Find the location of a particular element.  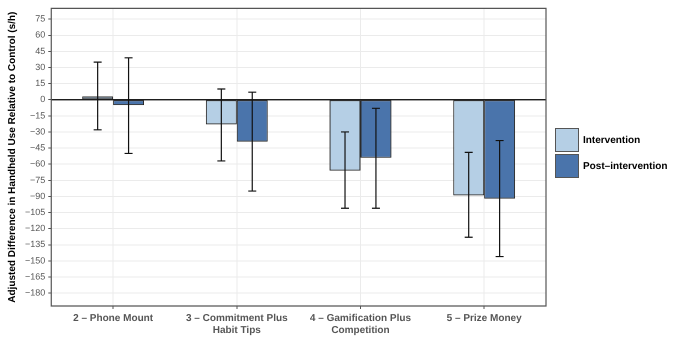

y-tick-label: 45 is located at coordinates (40, 51).